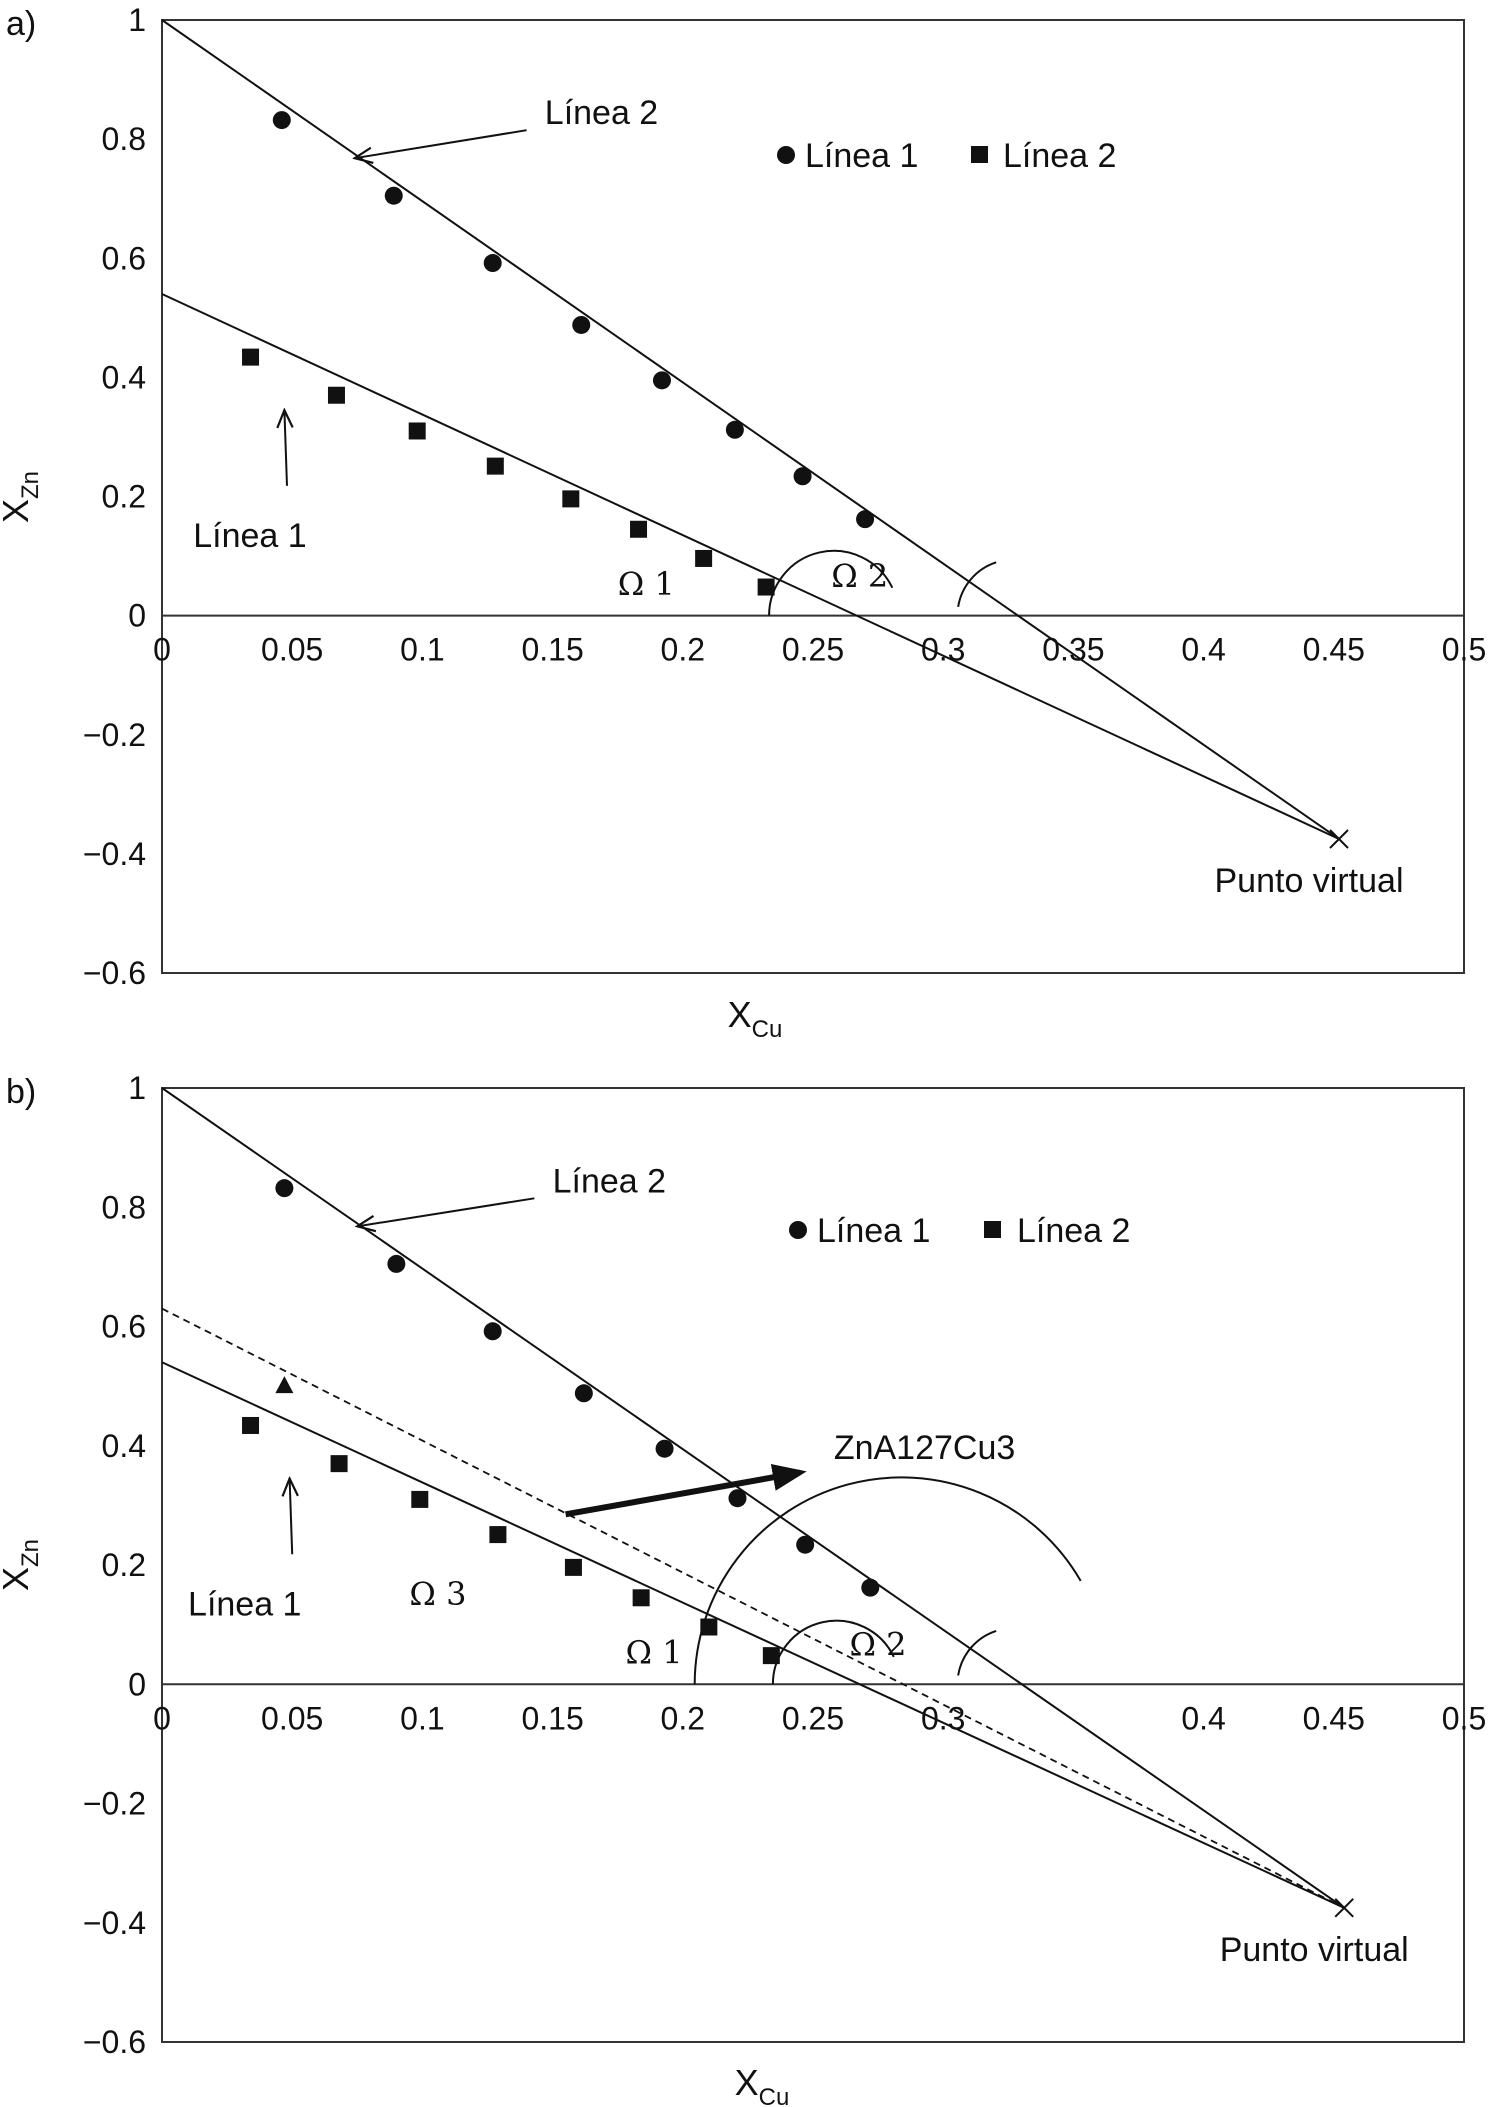  I want to click on virtual-point-label: Punto virtual, so click(1309, 881).